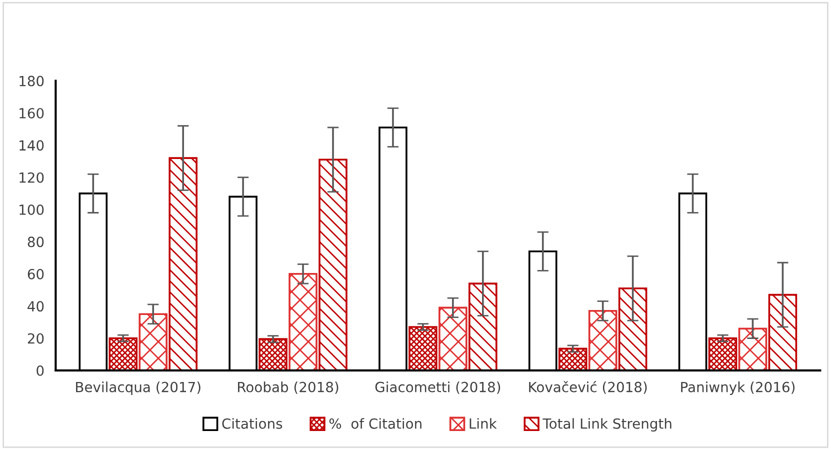 Image resolution: width=831 pixels, height=449 pixels. Describe the element at coordinates (32, 177) in the screenshot. I see `y-tick-label: 120` at that location.